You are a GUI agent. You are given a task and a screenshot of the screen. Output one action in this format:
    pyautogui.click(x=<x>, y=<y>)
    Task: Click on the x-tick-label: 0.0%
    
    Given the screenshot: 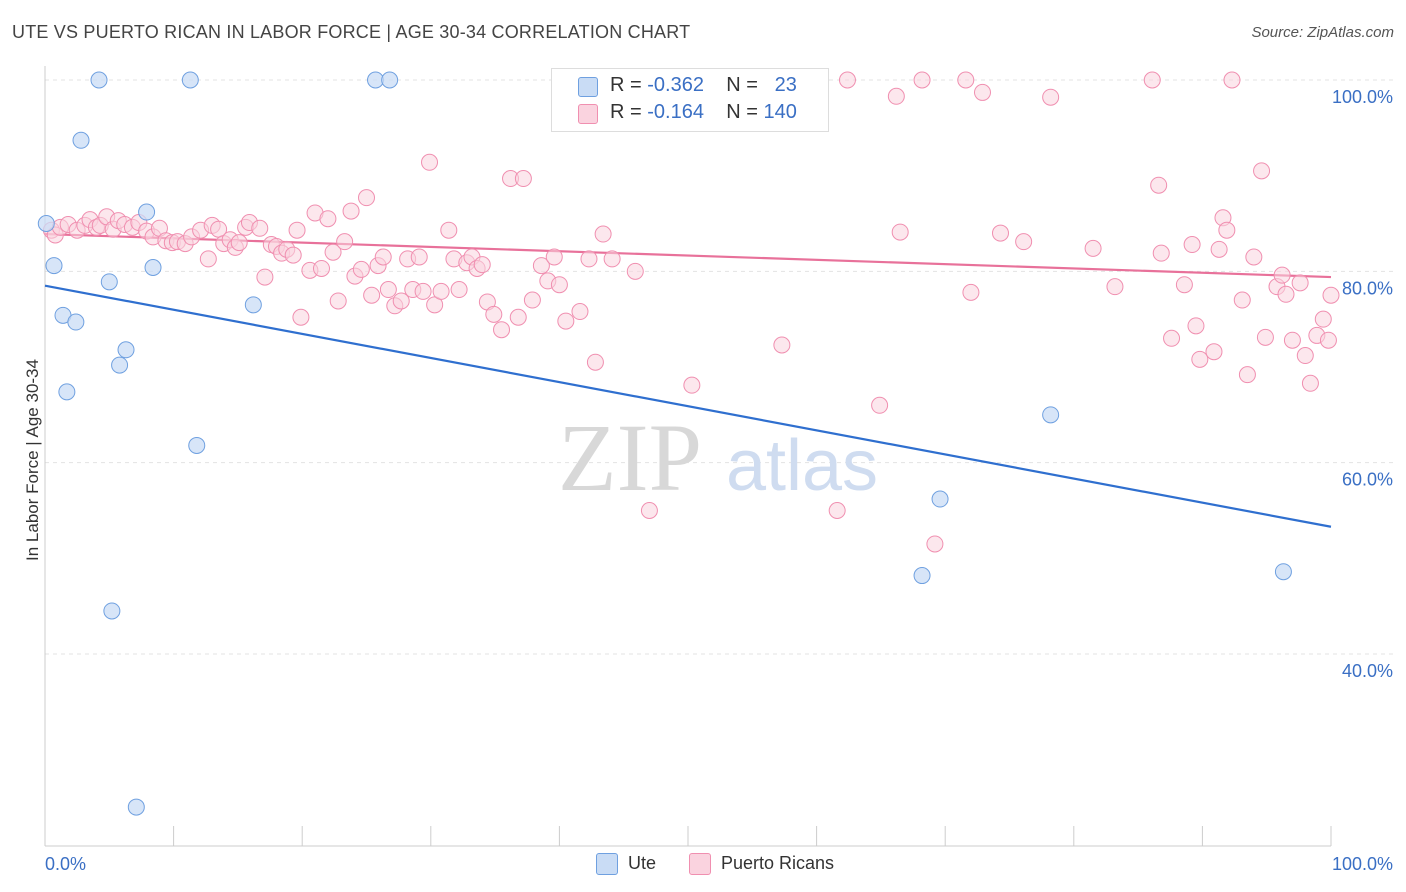 What is the action you would take?
    pyautogui.click(x=65, y=864)
    